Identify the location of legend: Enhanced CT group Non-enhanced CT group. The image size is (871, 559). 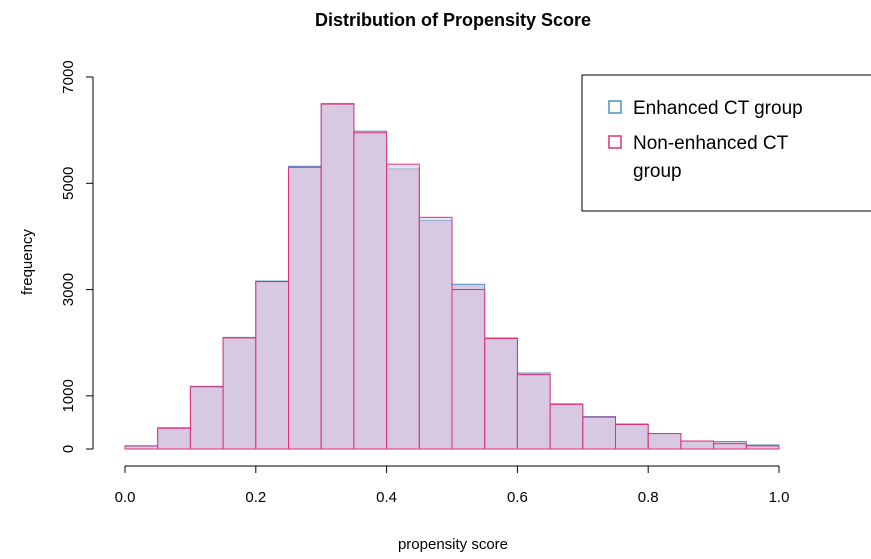
(726, 143).